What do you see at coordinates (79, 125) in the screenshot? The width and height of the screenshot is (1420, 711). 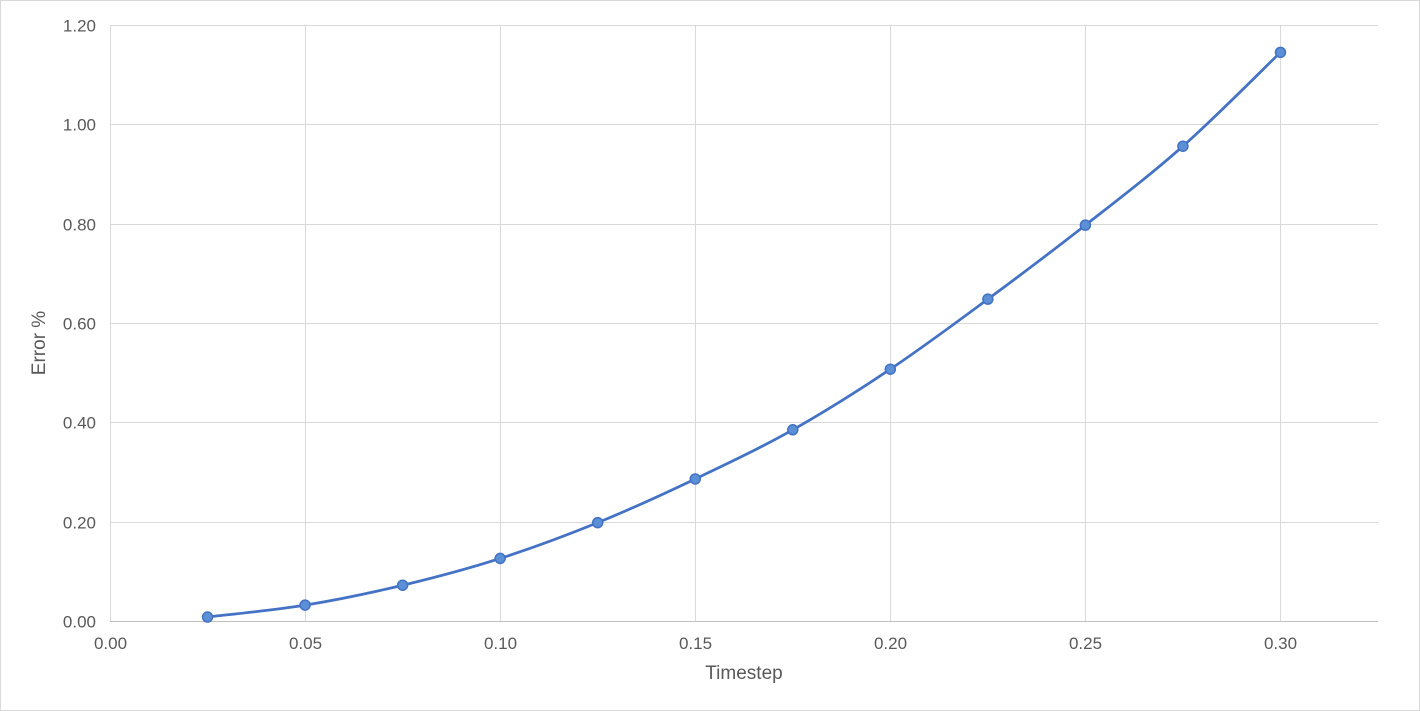 I see `y-tick-label: 1.00` at bounding box center [79, 125].